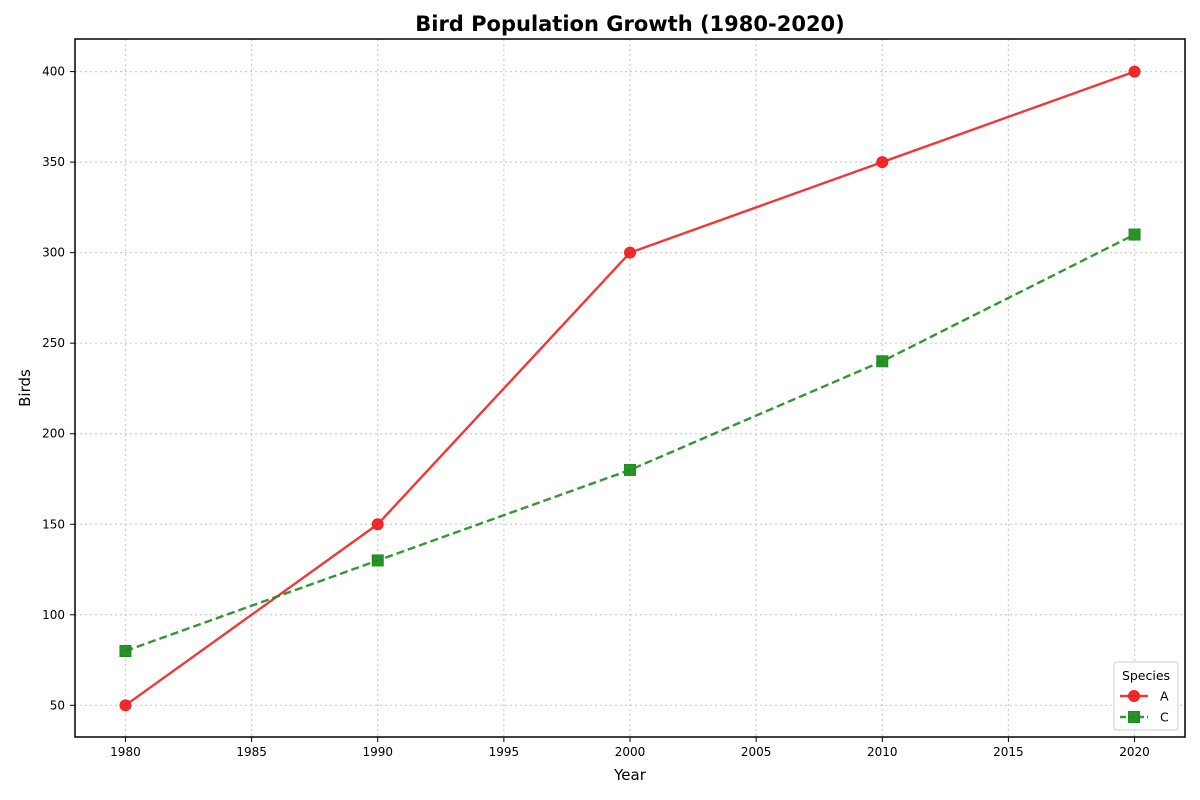  What do you see at coordinates (1164, 696) in the screenshot?
I see `legend-label: A` at bounding box center [1164, 696].